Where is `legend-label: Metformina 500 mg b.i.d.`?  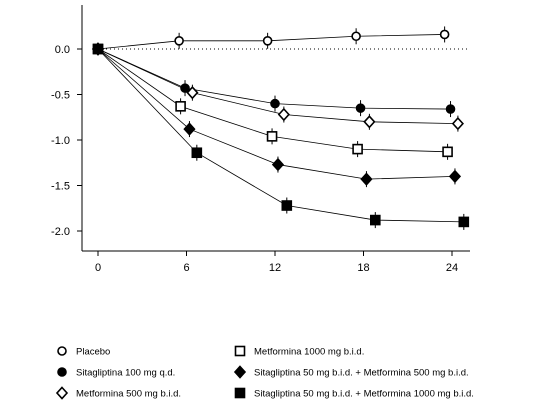 legend-label: Metformina 500 mg b.i.d. is located at coordinates (128, 394).